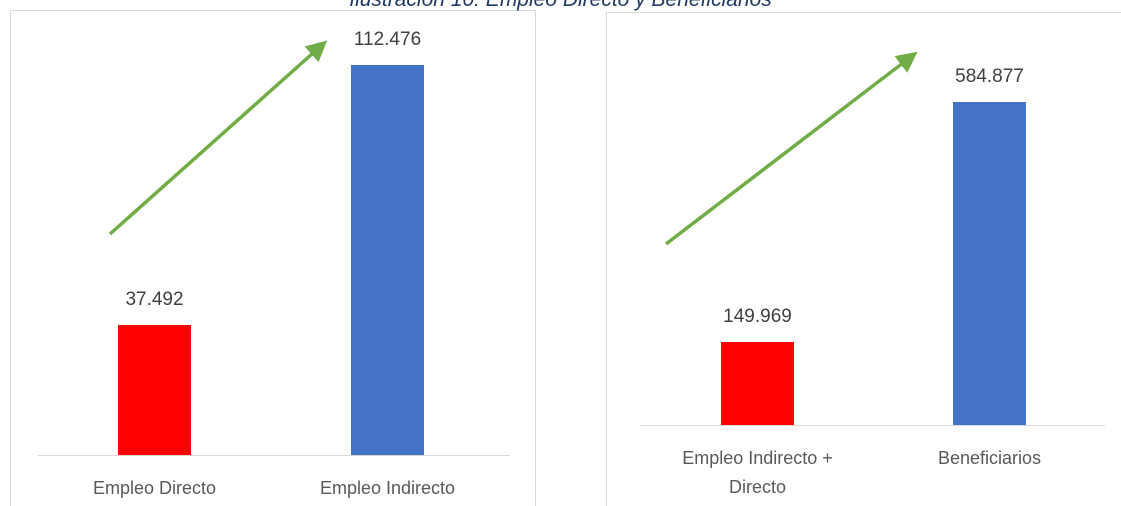  What do you see at coordinates (387, 488) in the screenshot?
I see `category-label: Empleo Indirecto` at bounding box center [387, 488].